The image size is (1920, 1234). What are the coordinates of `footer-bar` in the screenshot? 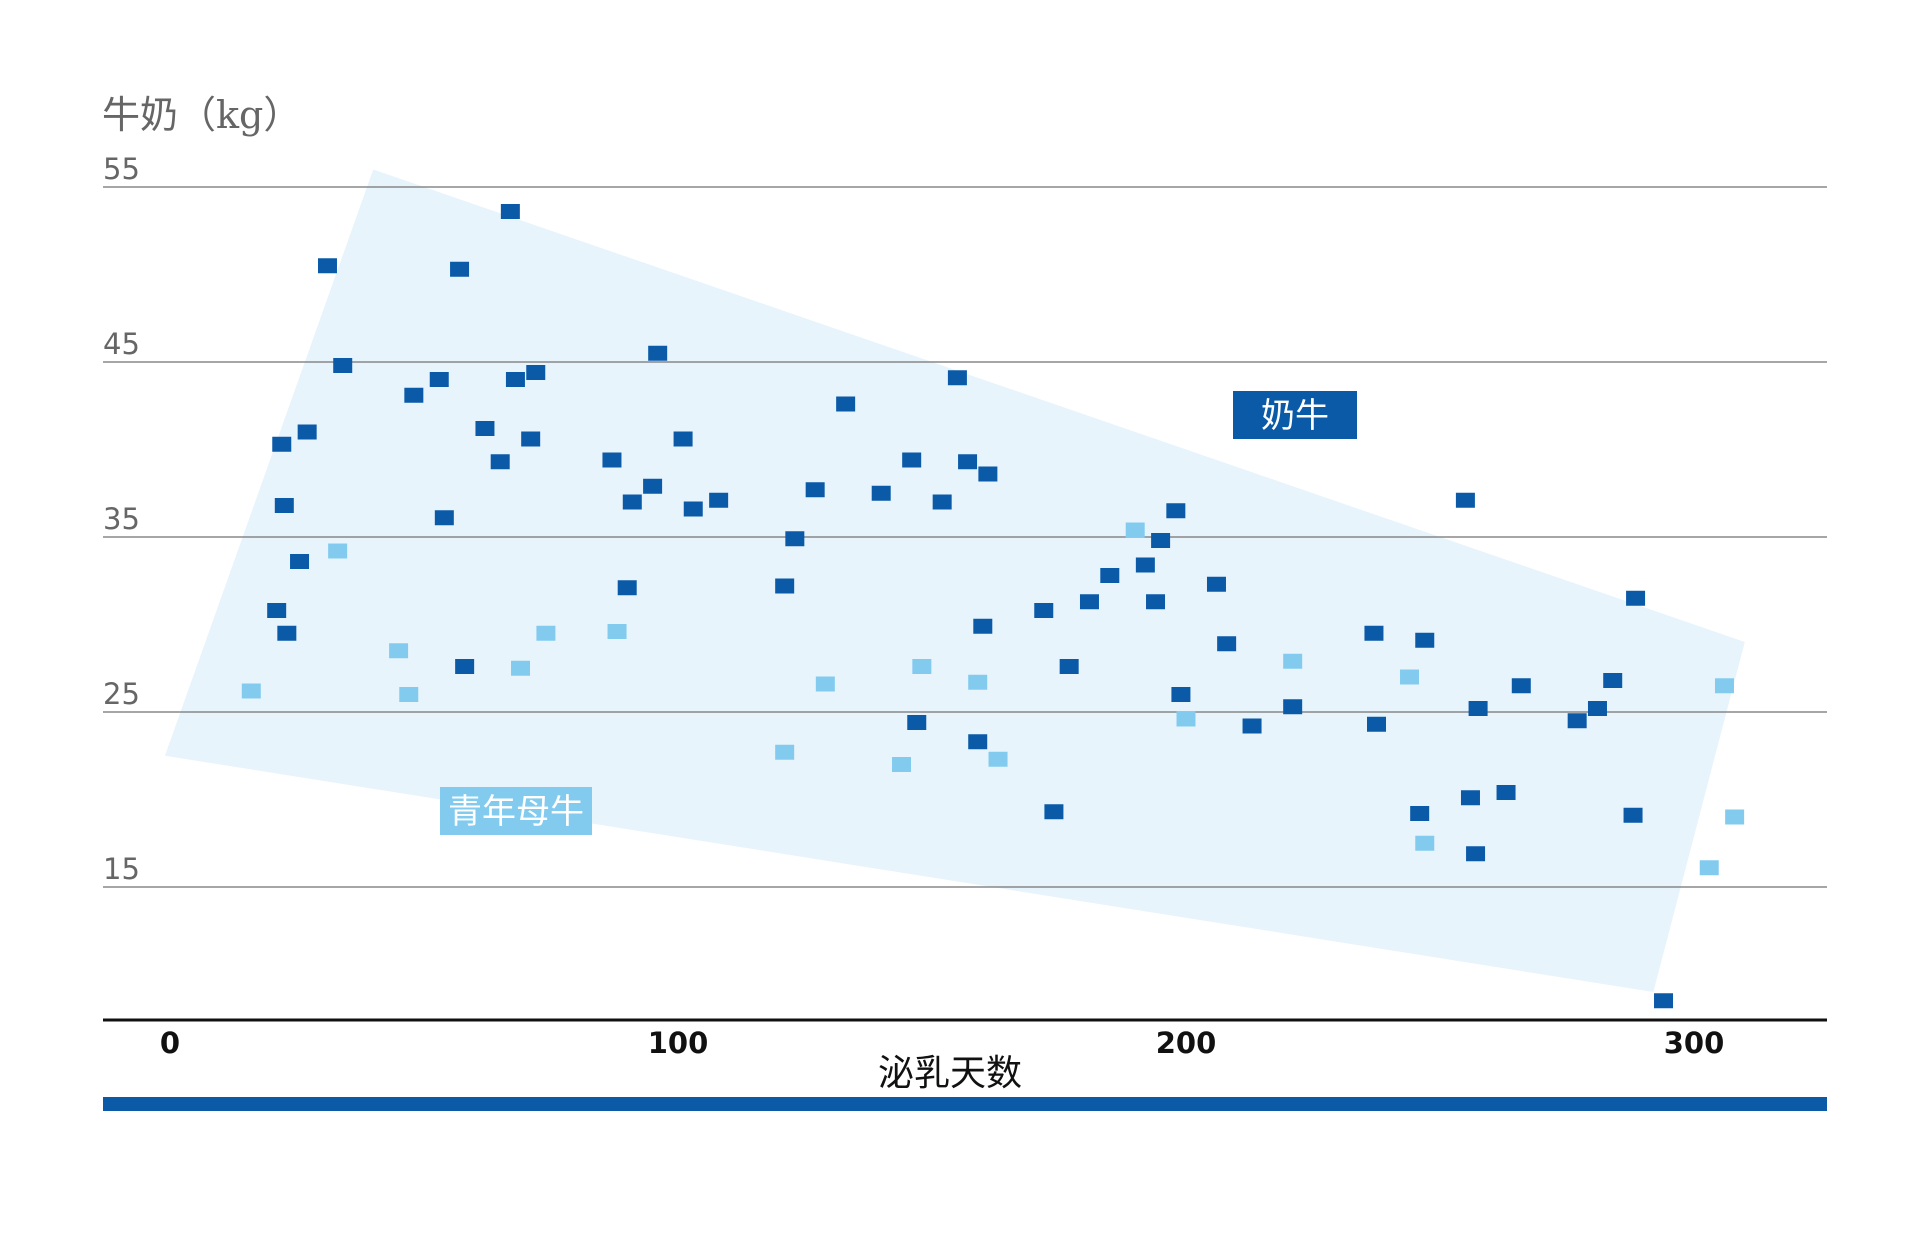 It's located at (965, 1104).